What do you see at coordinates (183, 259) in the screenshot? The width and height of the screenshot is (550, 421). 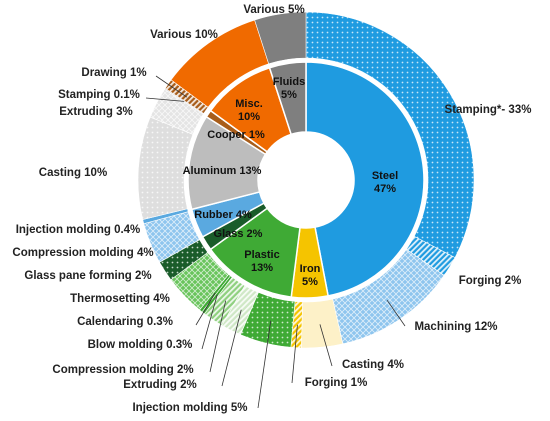 I see `outer-slice-glass-pane-forming-2-11-texture` at bounding box center [183, 259].